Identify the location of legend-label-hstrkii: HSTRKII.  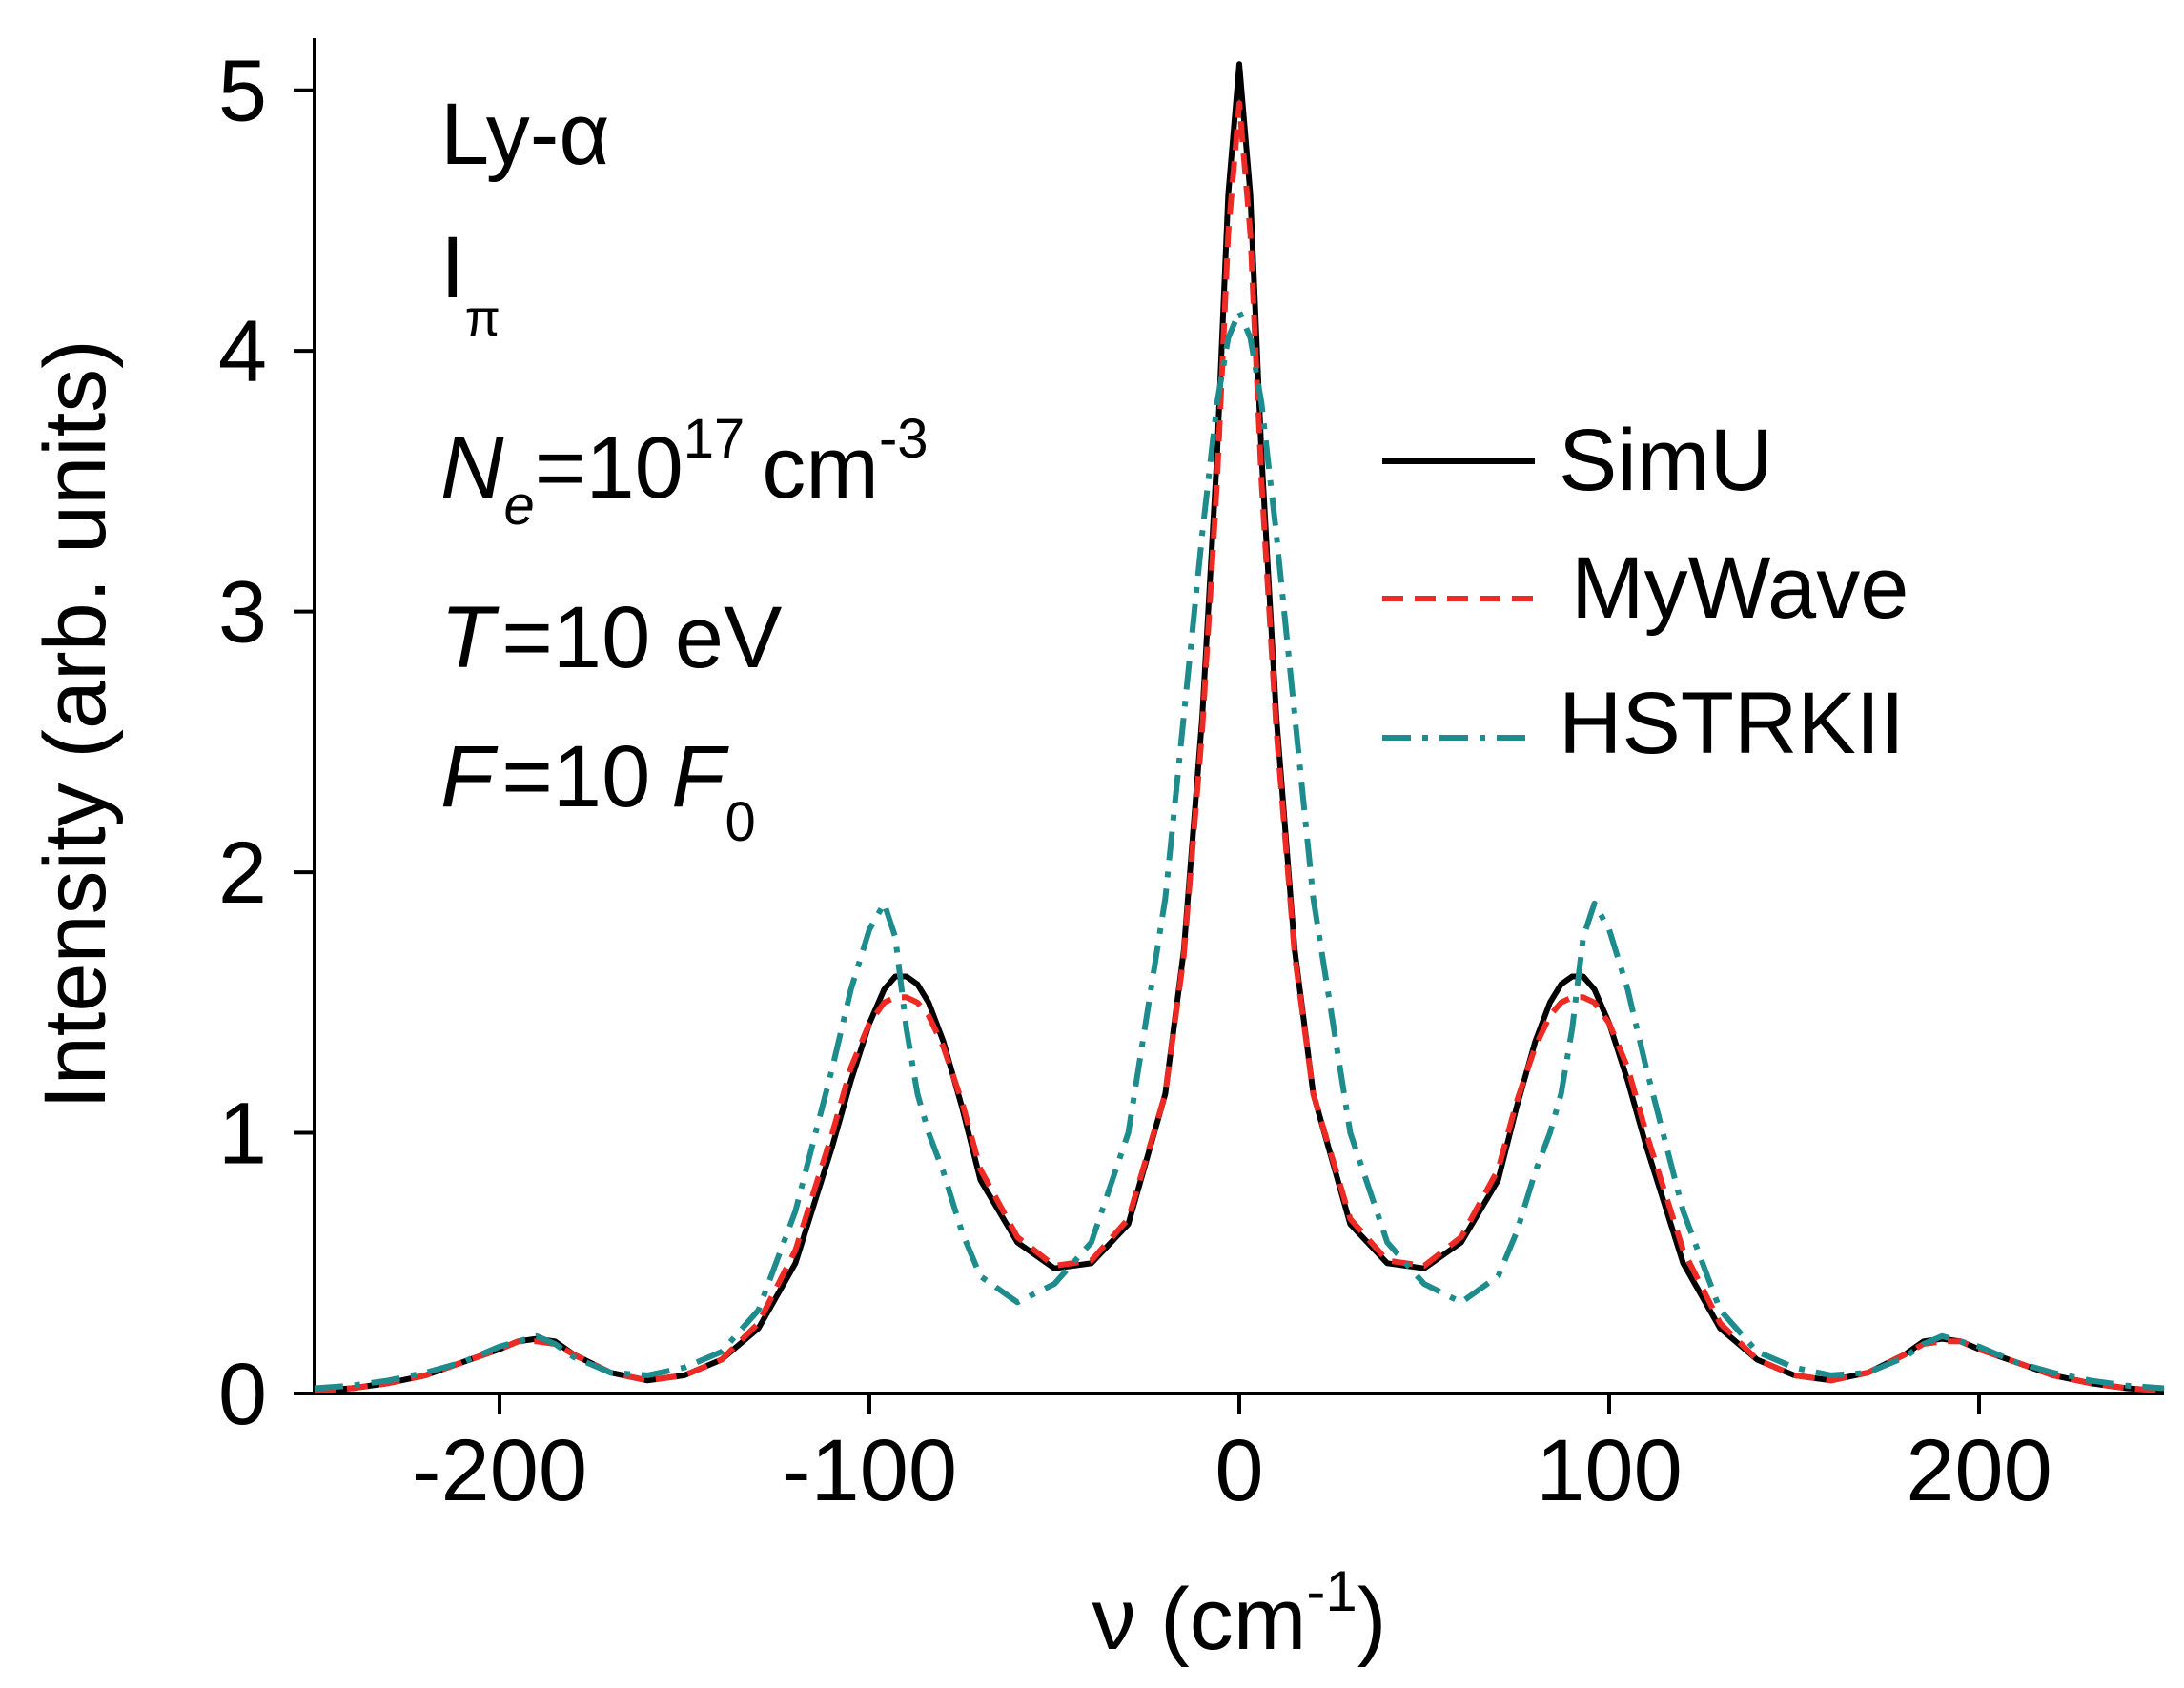
(1732, 724).